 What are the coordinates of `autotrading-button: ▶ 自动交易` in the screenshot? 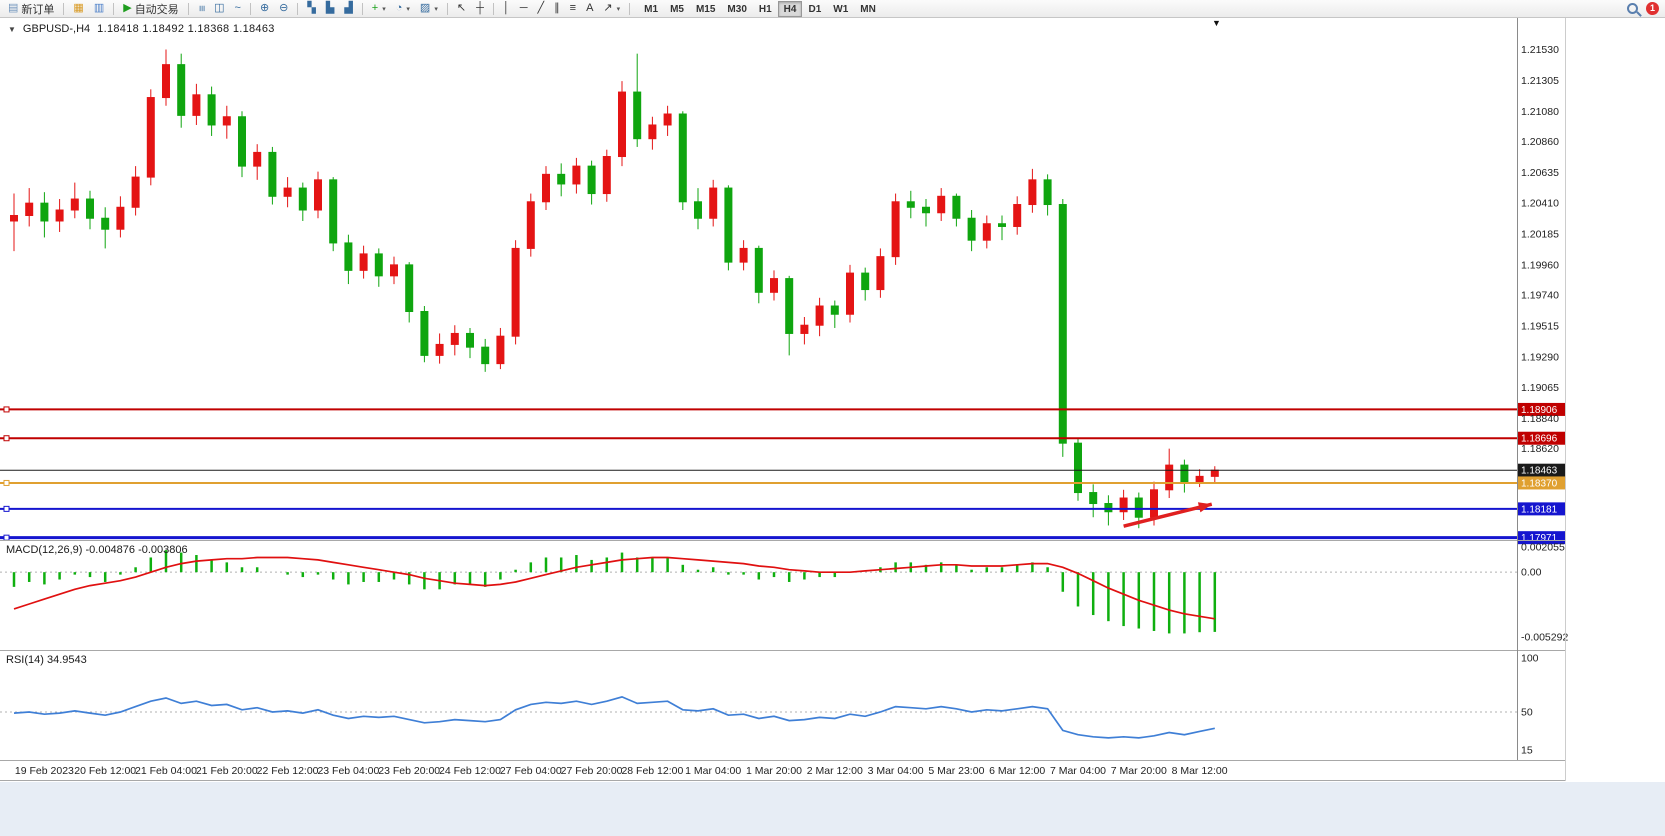 It's located at (150, 9).